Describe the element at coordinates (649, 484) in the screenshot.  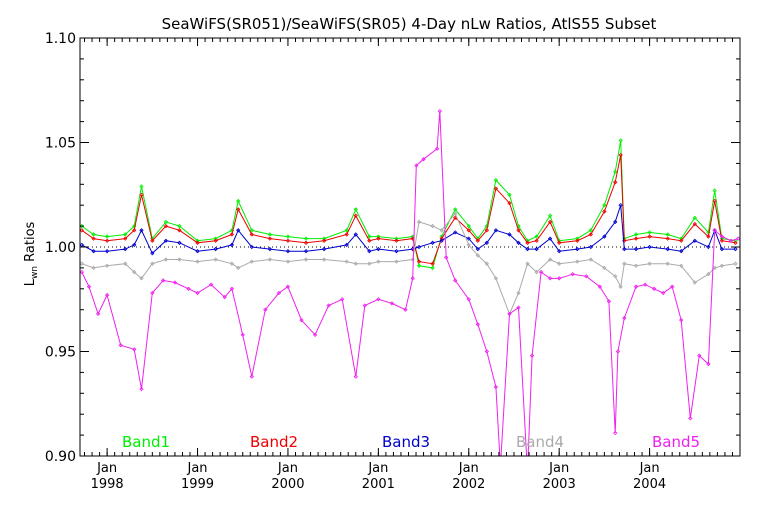
I see `x-tick-label-year: 2004` at that location.